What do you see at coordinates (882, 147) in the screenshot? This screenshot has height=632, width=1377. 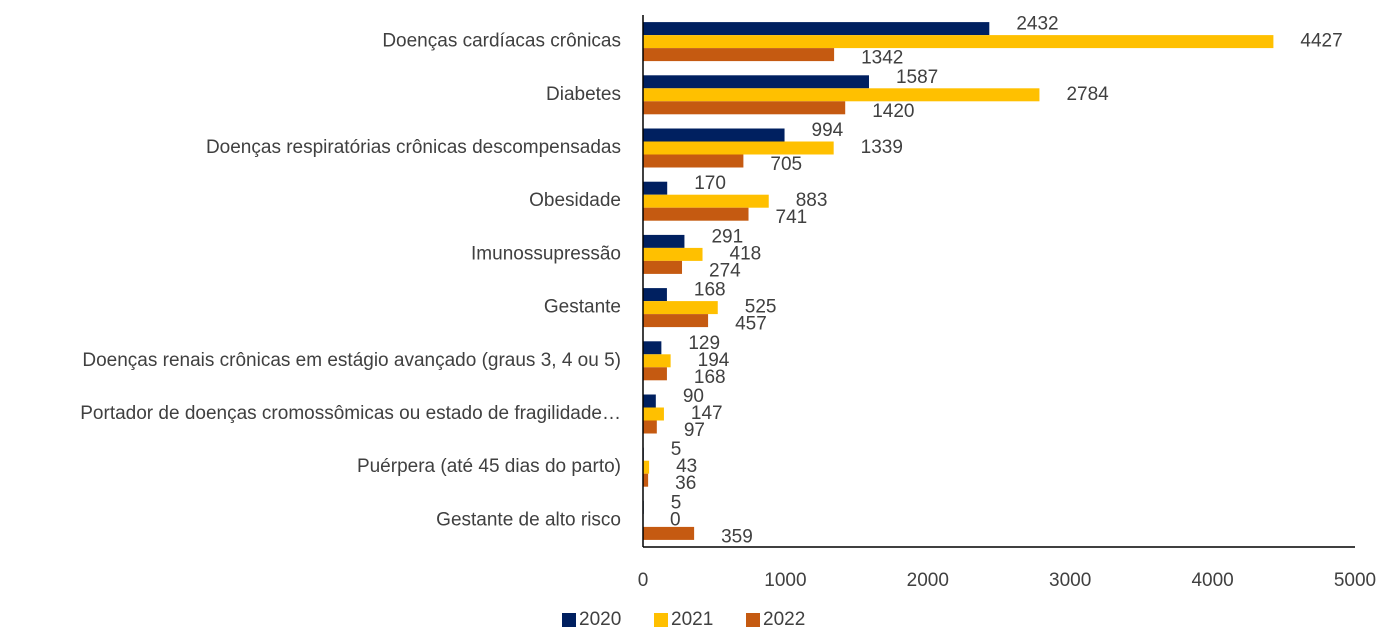 I see `data-label: 1339` at bounding box center [882, 147].